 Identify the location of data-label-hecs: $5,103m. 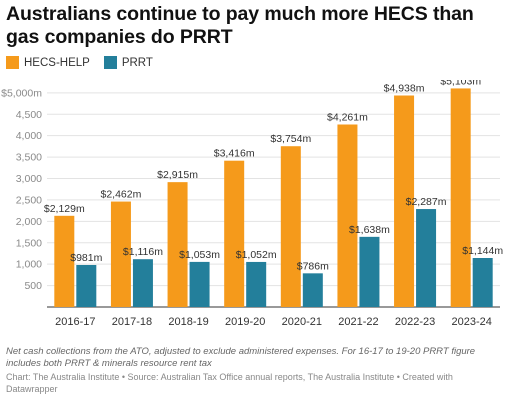
(460, 83).